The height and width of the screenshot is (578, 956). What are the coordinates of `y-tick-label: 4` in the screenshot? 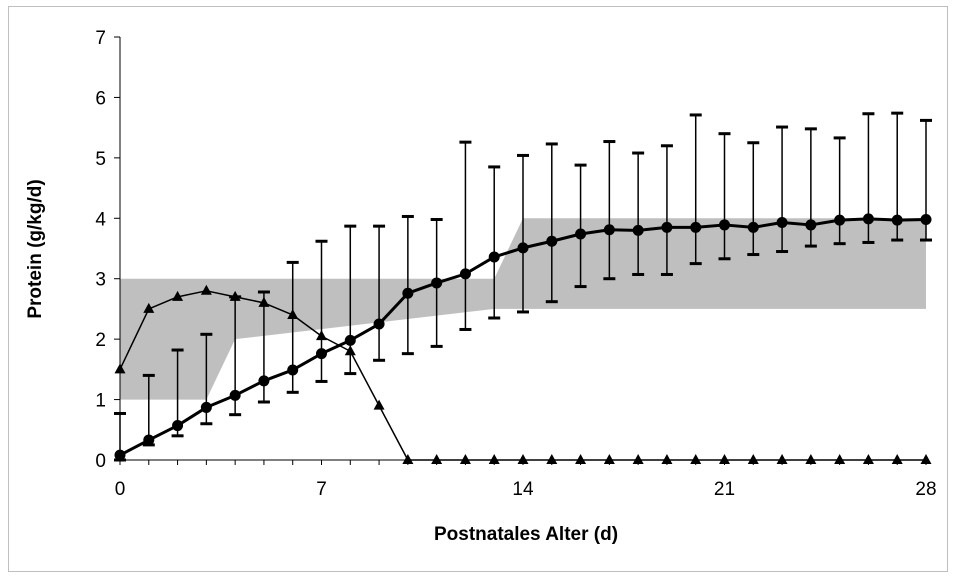 It's located at (100, 219).